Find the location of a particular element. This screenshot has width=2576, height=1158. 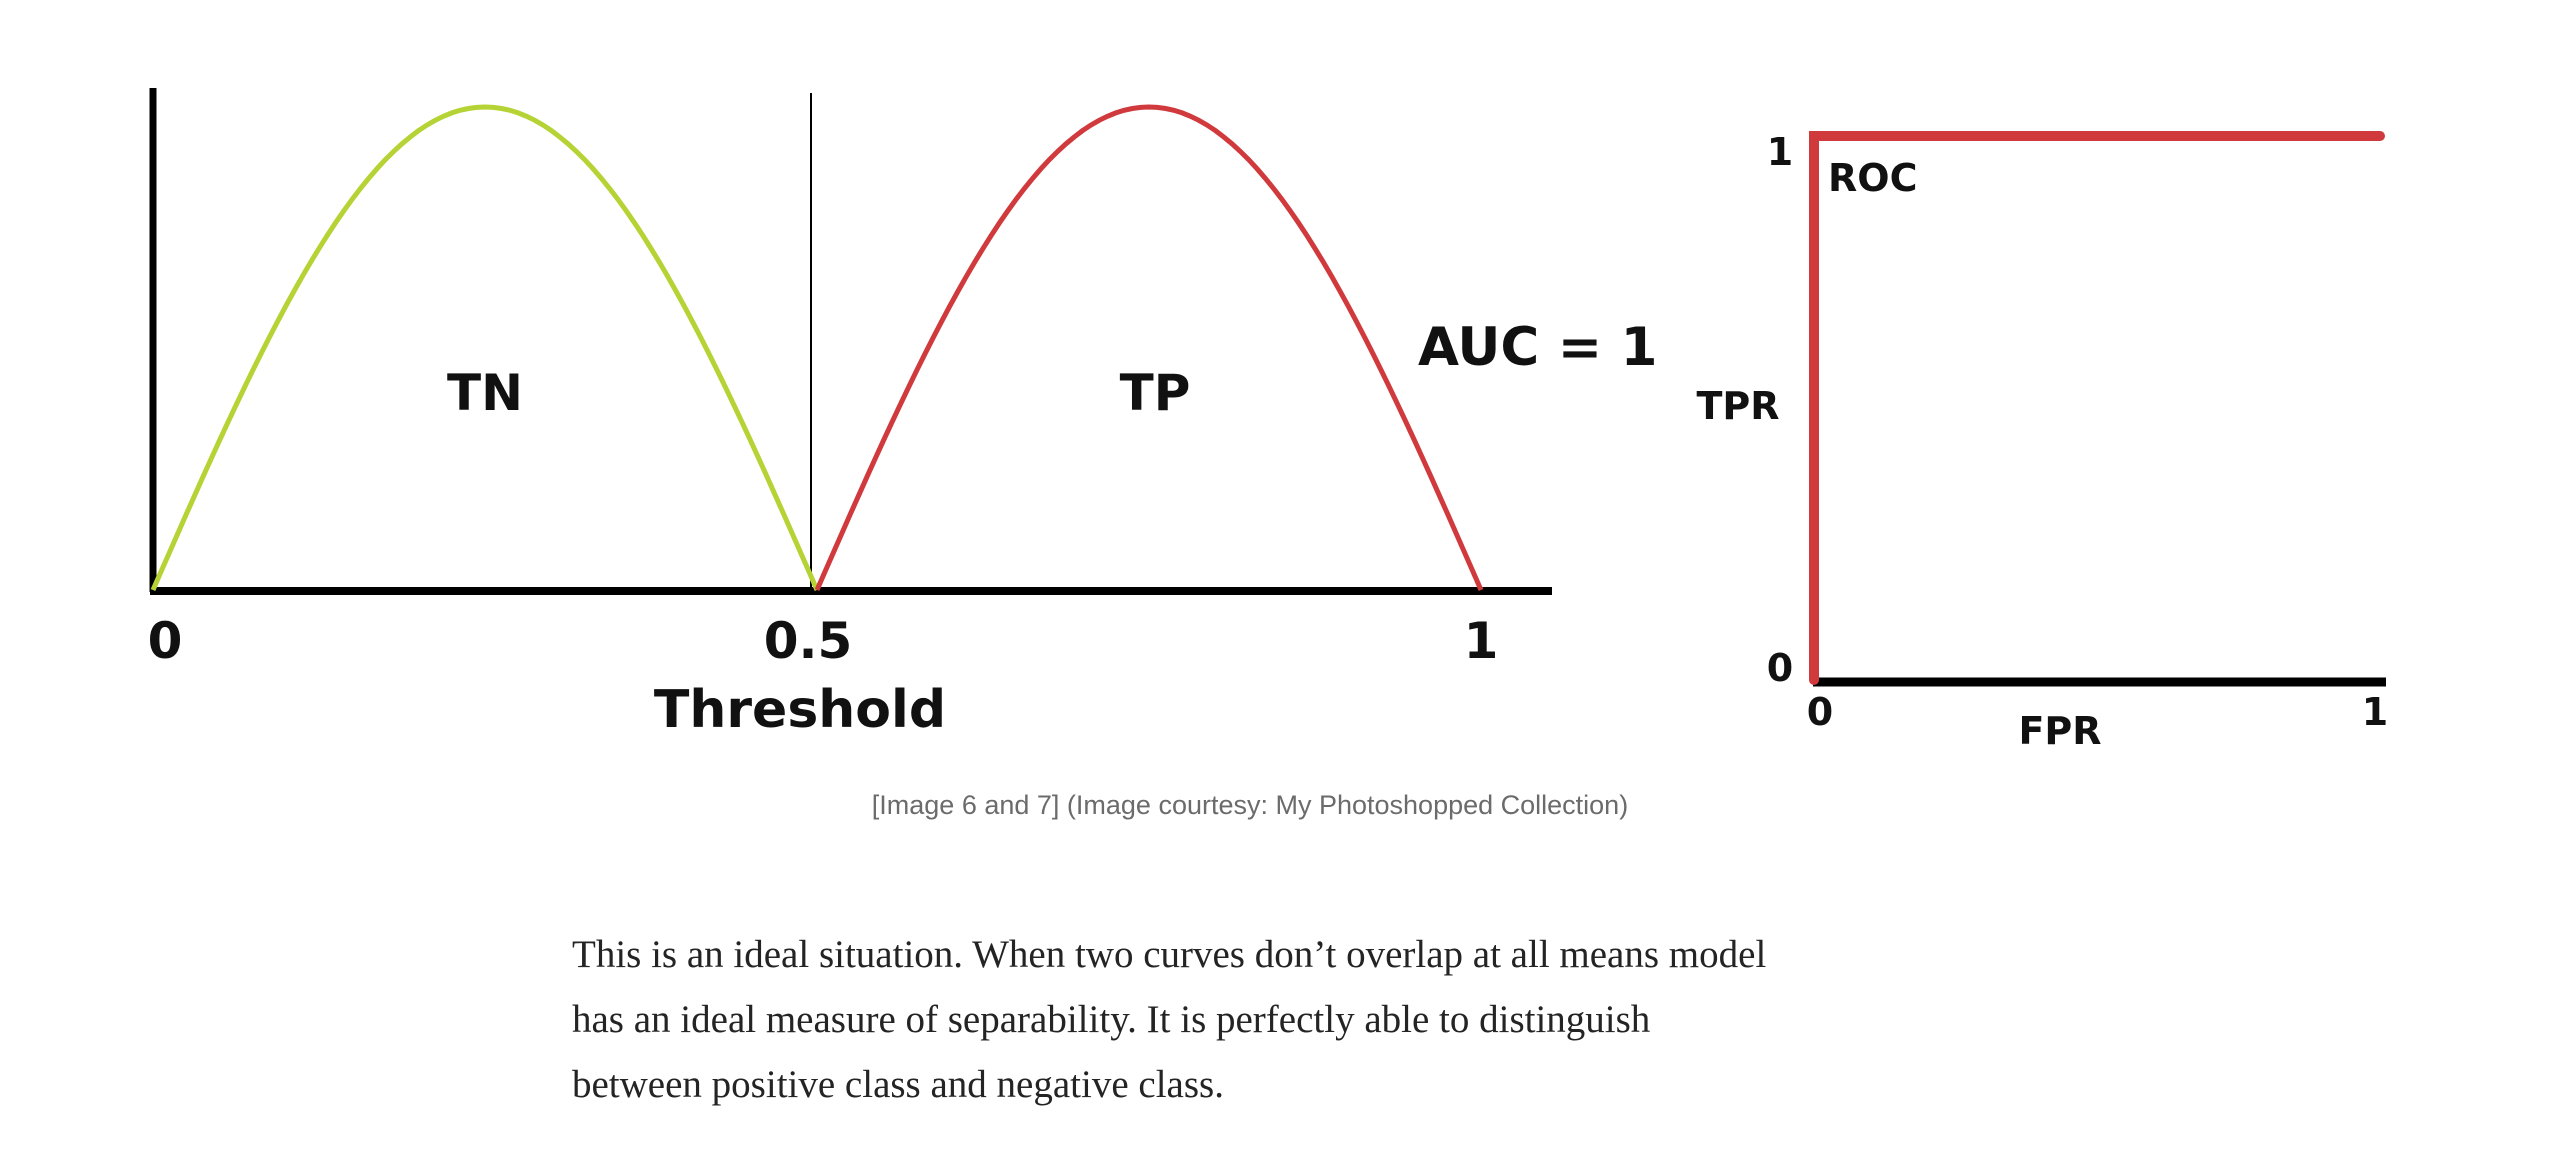

roc-y-tick-1: 1 is located at coordinates (1780, 152).